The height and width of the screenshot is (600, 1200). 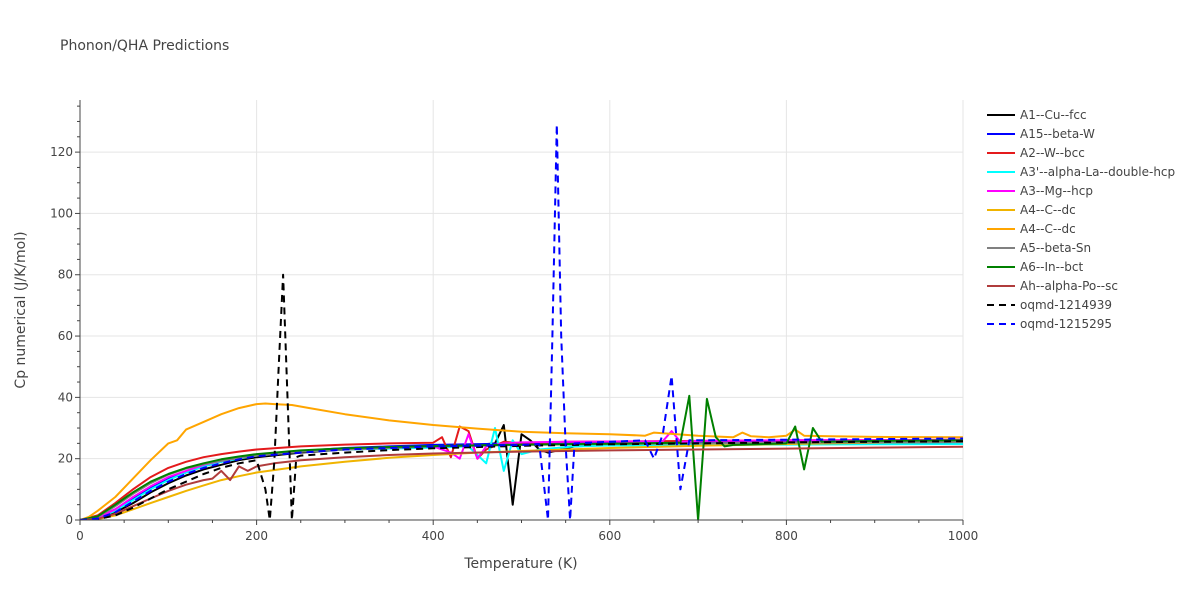 I want to click on chart-title: Phonon/QHA Predictions, so click(x=144, y=46).